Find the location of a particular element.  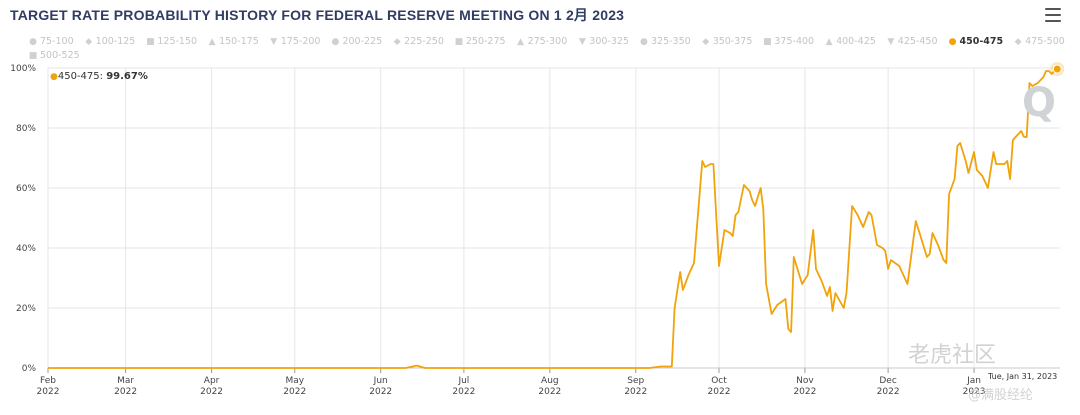

legend-label: 250-275 is located at coordinates (485, 41).